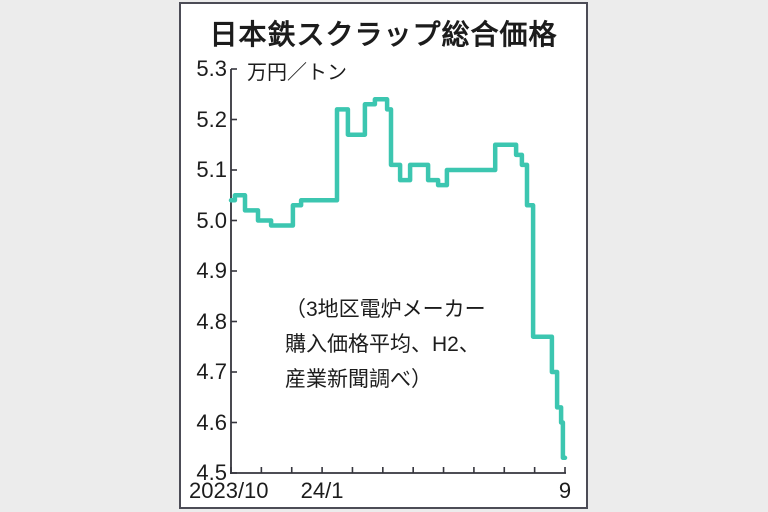 Image resolution: width=768 pixels, height=512 pixels. What do you see at coordinates (211, 321) in the screenshot?
I see `y-axis-tick-label: 4.8` at bounding box center [211, 321].